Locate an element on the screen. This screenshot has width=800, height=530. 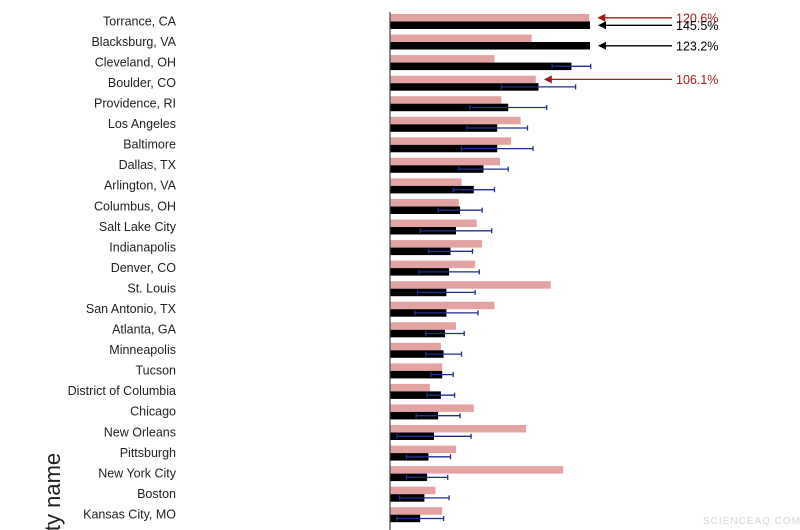
category-label: Dallas, TX is located at coordinates (148, 165).